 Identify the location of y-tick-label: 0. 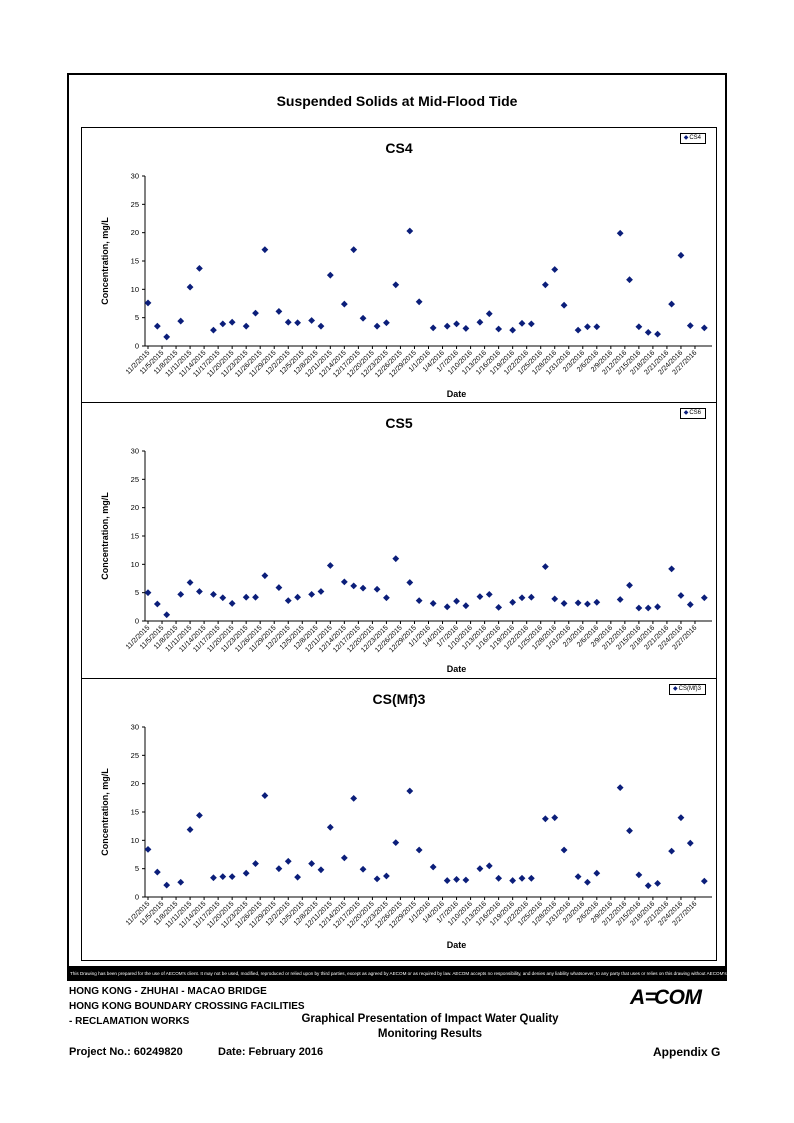
(137, 621).